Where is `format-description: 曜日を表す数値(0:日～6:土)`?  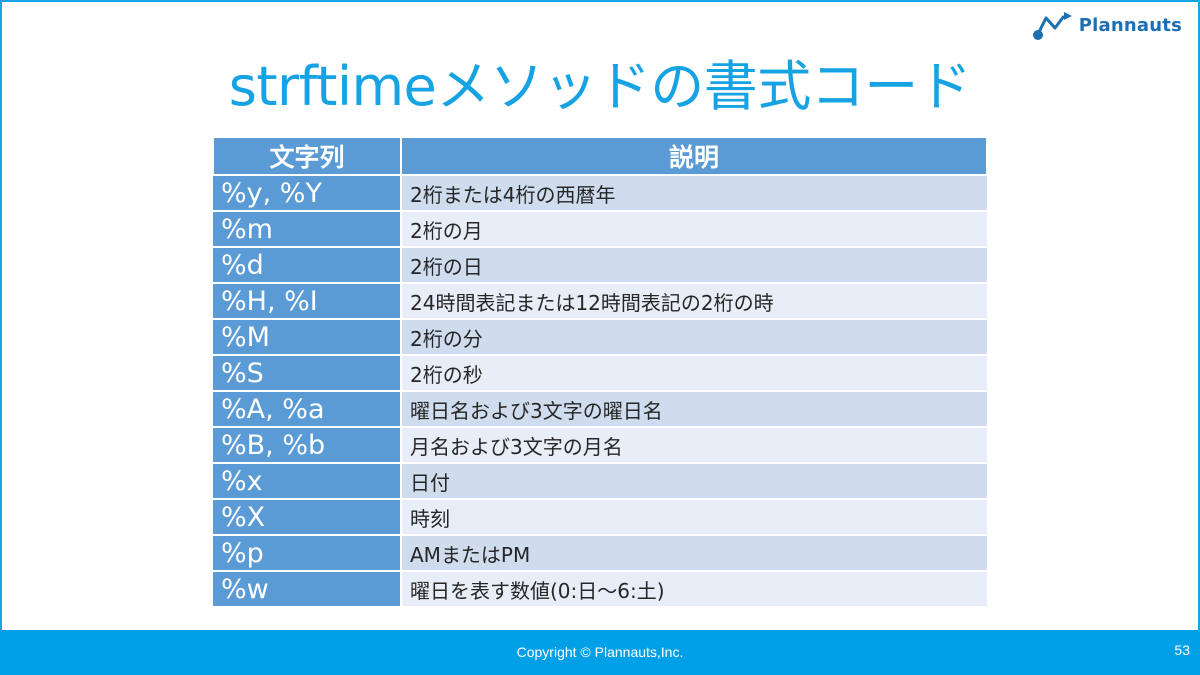
format-description: 曜日を表す数値(0:日～6:土) is located at coordinates (693, 589).